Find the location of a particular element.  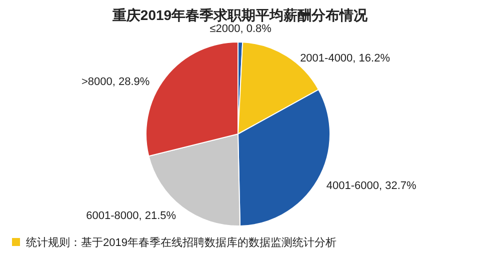

category-label: ≤2000 is located at coordinates (225, 29).